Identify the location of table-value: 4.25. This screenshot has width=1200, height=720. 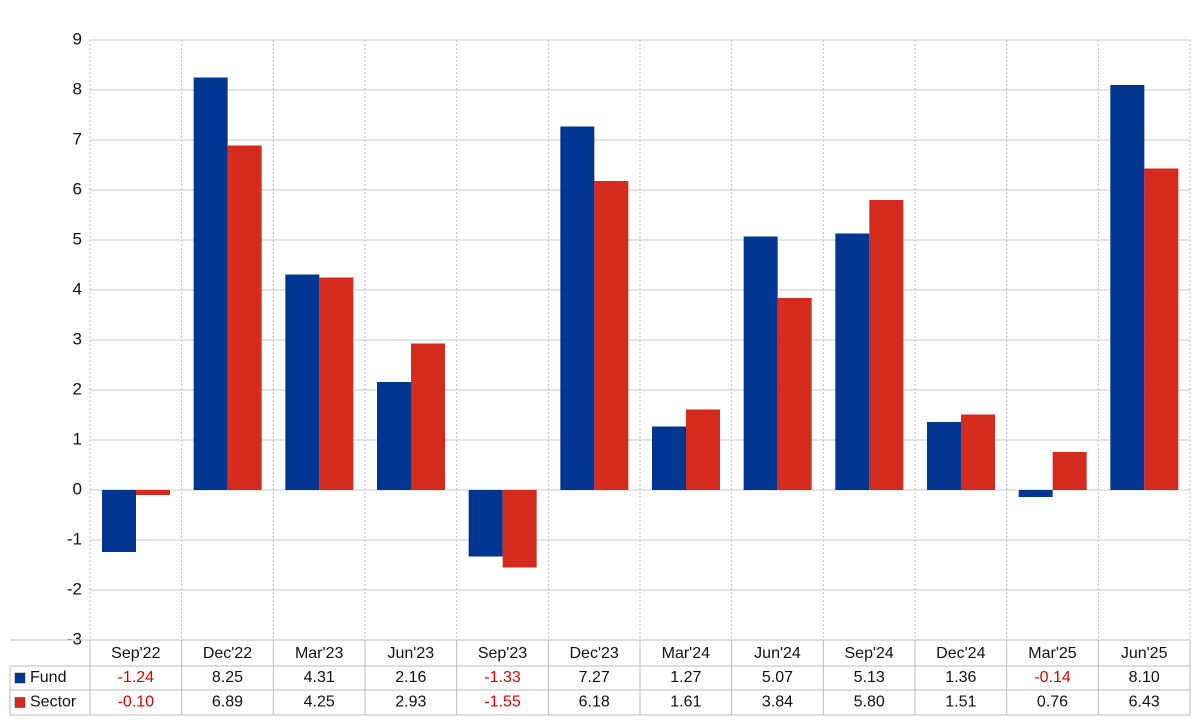
(319, 702).